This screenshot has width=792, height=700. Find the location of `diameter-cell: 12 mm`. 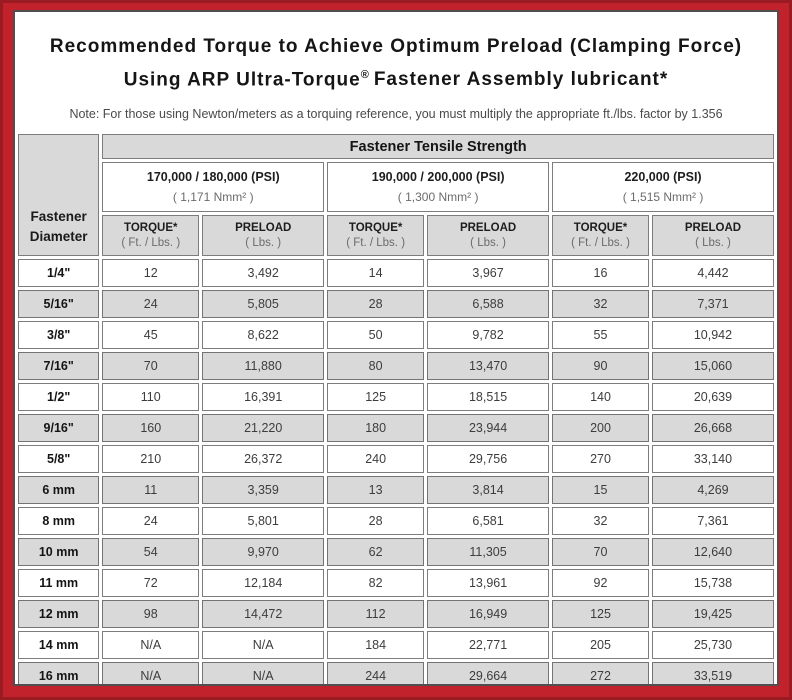

diameter-cell: 12 mm is located at coordinates (59, 614).